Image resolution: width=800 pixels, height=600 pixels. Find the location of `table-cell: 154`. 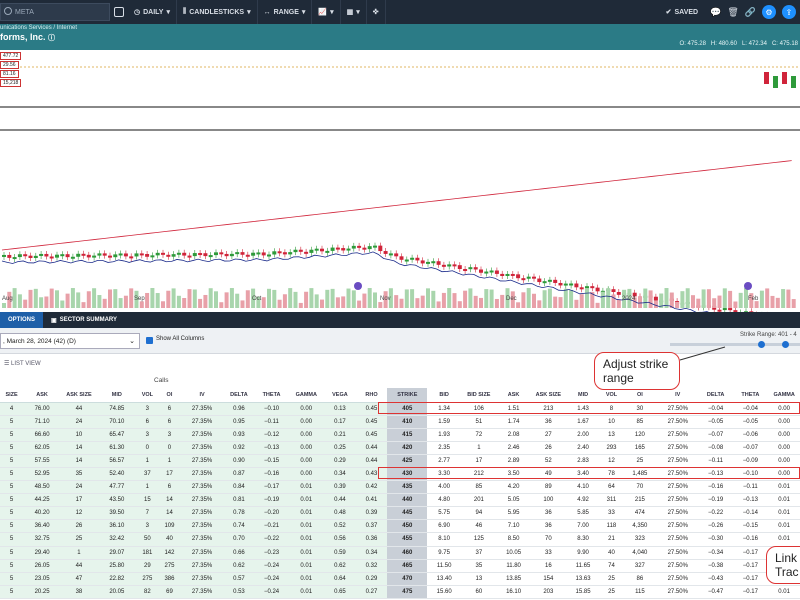

table-cell: 154 is located at coordinates (548, 579).